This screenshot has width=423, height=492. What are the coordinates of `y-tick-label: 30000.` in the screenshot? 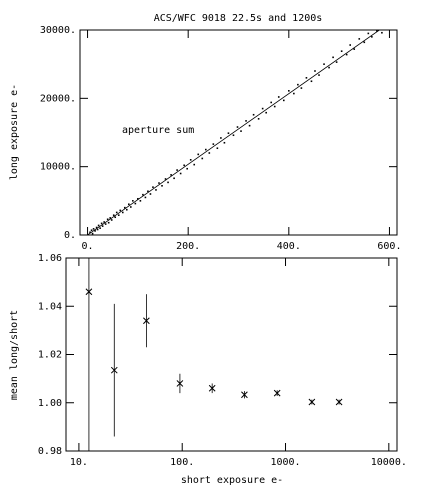 It's located at (58, 30).